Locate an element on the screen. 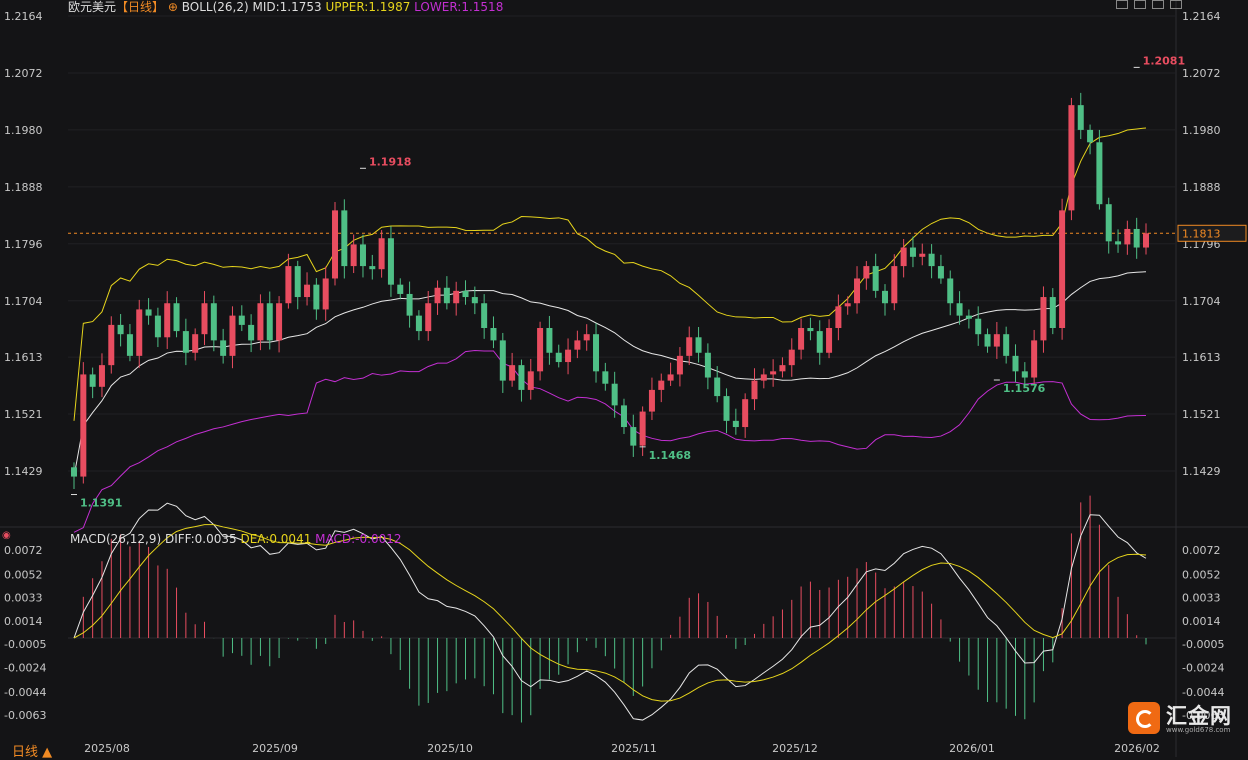  macd-tick-left: 0.0052 is located at coordinates (23, 574).